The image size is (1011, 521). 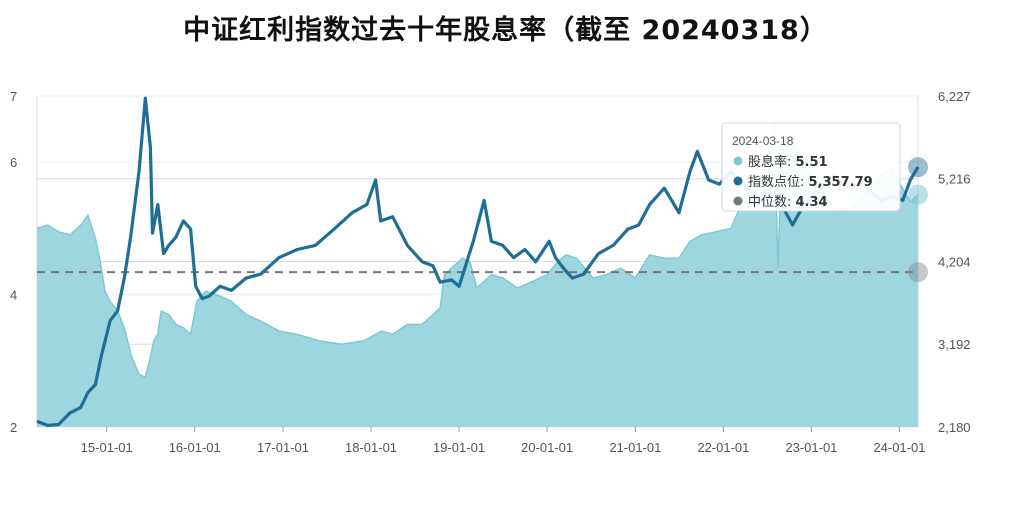 I want to click on y-right-tick-label: 6,227, so click(x=954, y=96).